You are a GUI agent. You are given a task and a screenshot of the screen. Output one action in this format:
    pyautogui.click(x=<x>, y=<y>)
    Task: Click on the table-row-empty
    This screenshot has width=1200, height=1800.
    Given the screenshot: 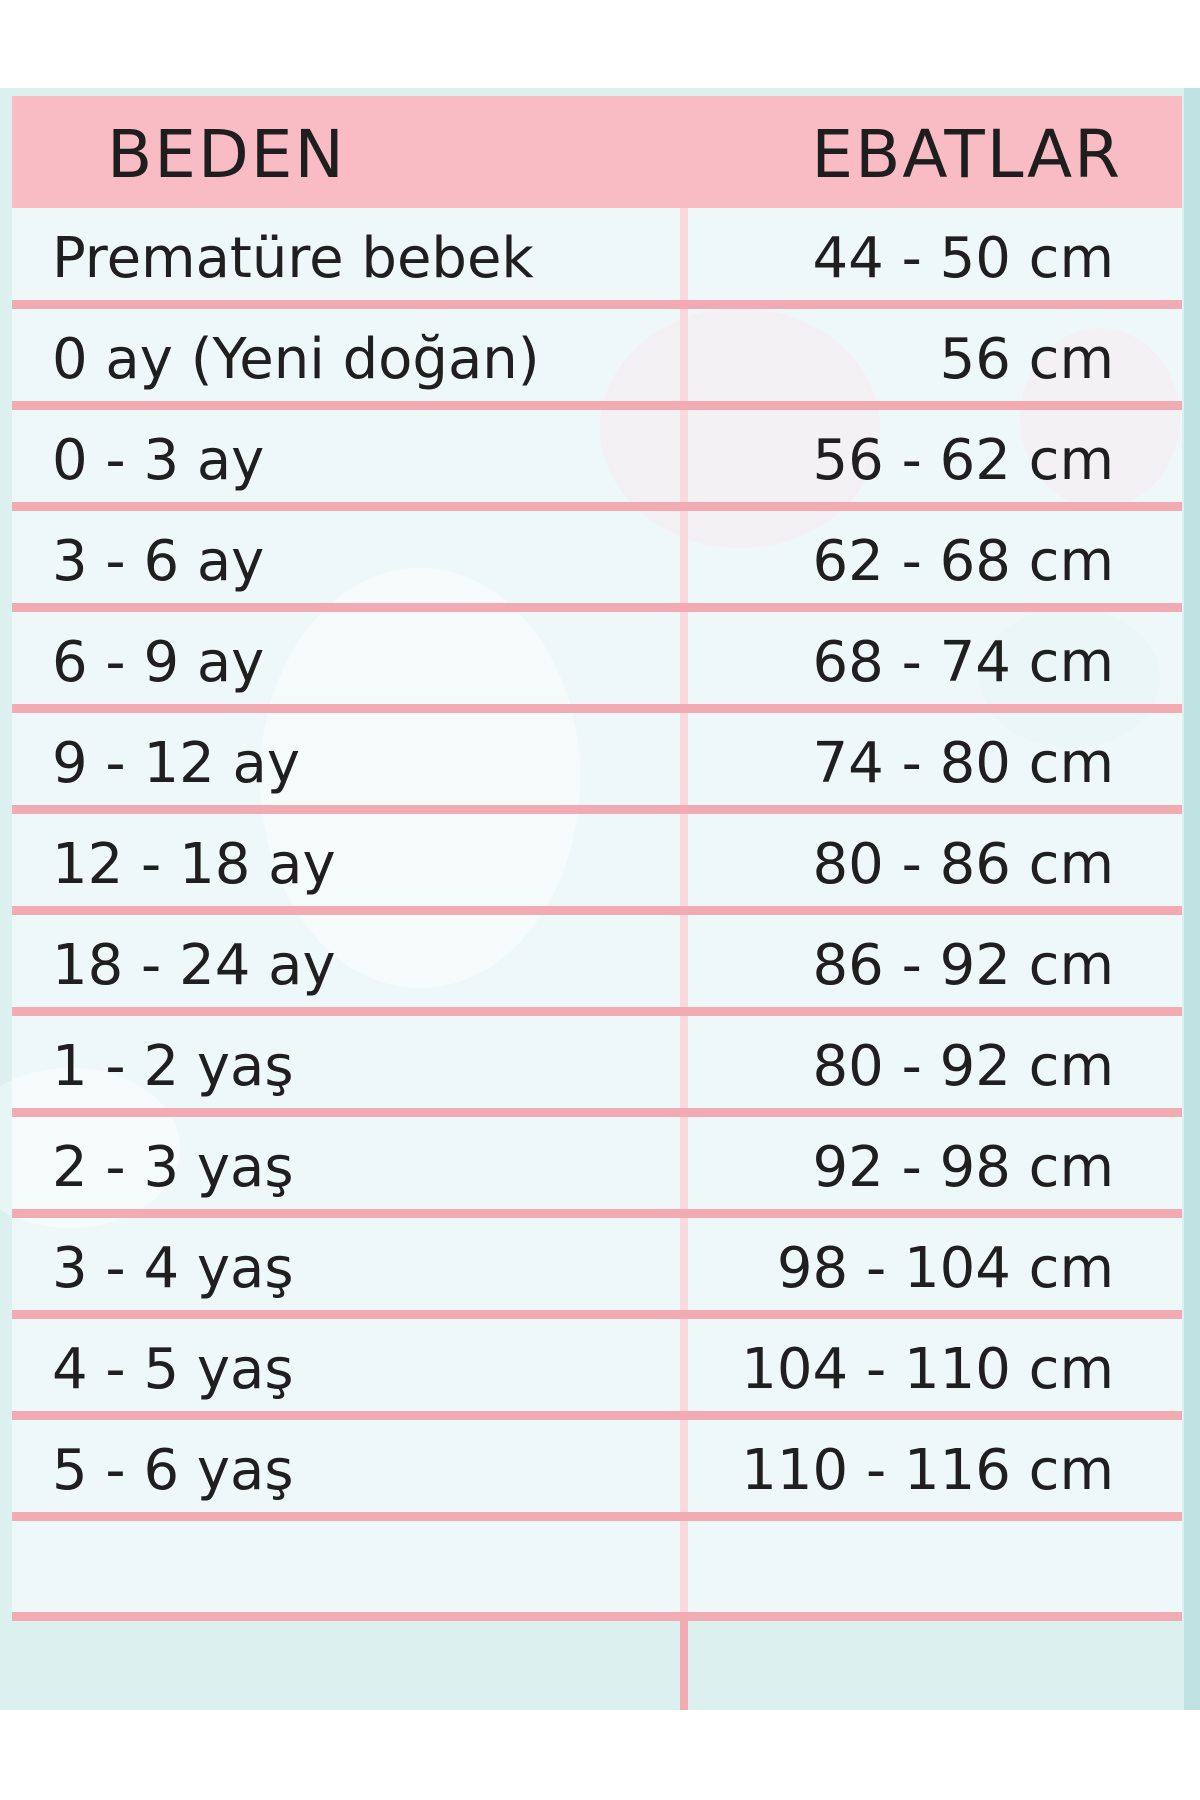 What is the action you would take?
    pyautogui.click(x=597, y=1571)
    